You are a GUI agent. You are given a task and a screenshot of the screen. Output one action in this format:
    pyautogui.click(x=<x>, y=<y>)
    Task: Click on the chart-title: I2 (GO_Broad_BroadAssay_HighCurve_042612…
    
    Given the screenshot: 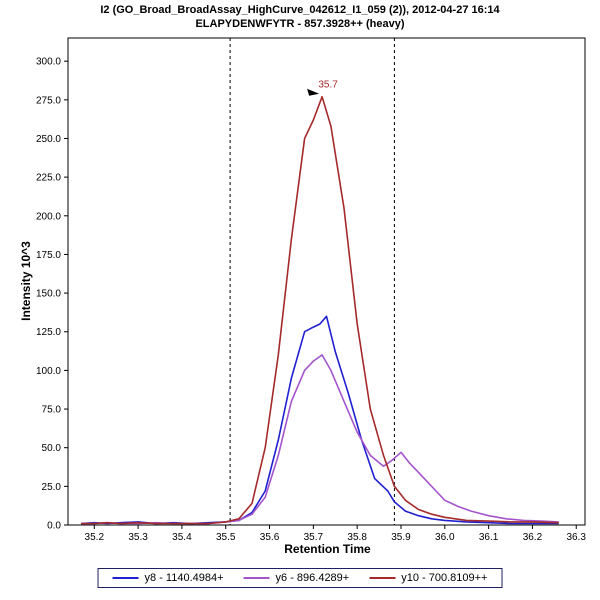 What is the action you would take?
    pyautogui.click(x=300, y=10)
    